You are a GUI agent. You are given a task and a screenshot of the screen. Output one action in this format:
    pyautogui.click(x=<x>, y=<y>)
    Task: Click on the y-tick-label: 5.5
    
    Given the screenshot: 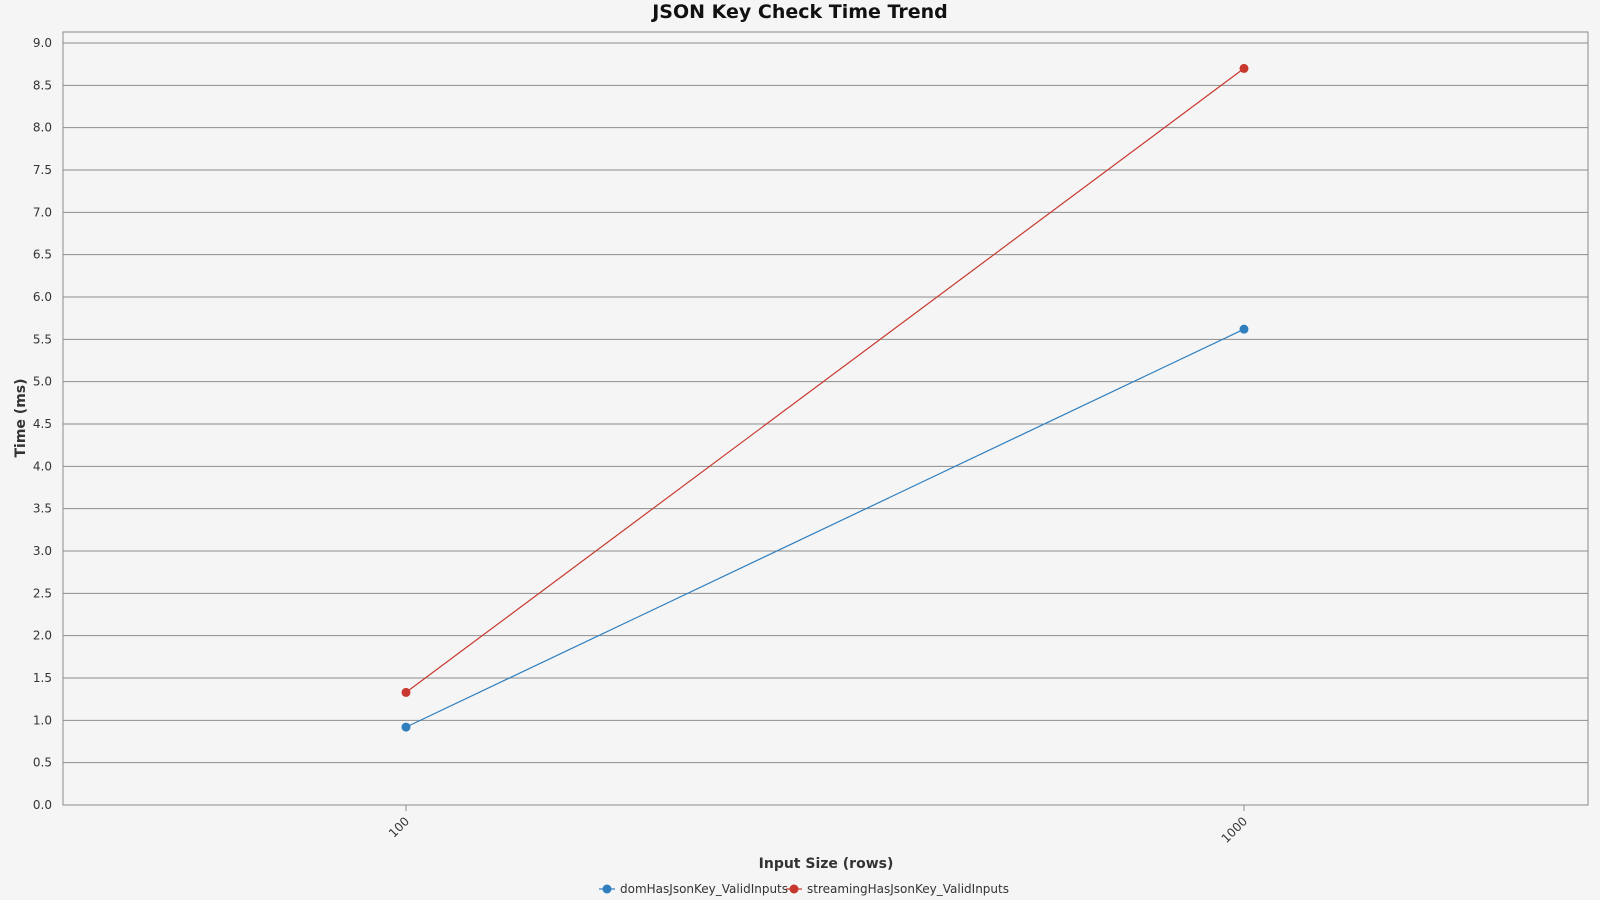 What is the action you would take?
    pyautogui.click(x=42, y=339)
    